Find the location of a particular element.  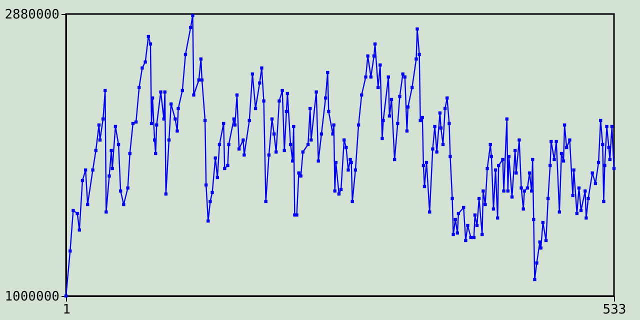

y-tick-label: 1000000 is located at coordinates (32, 297).